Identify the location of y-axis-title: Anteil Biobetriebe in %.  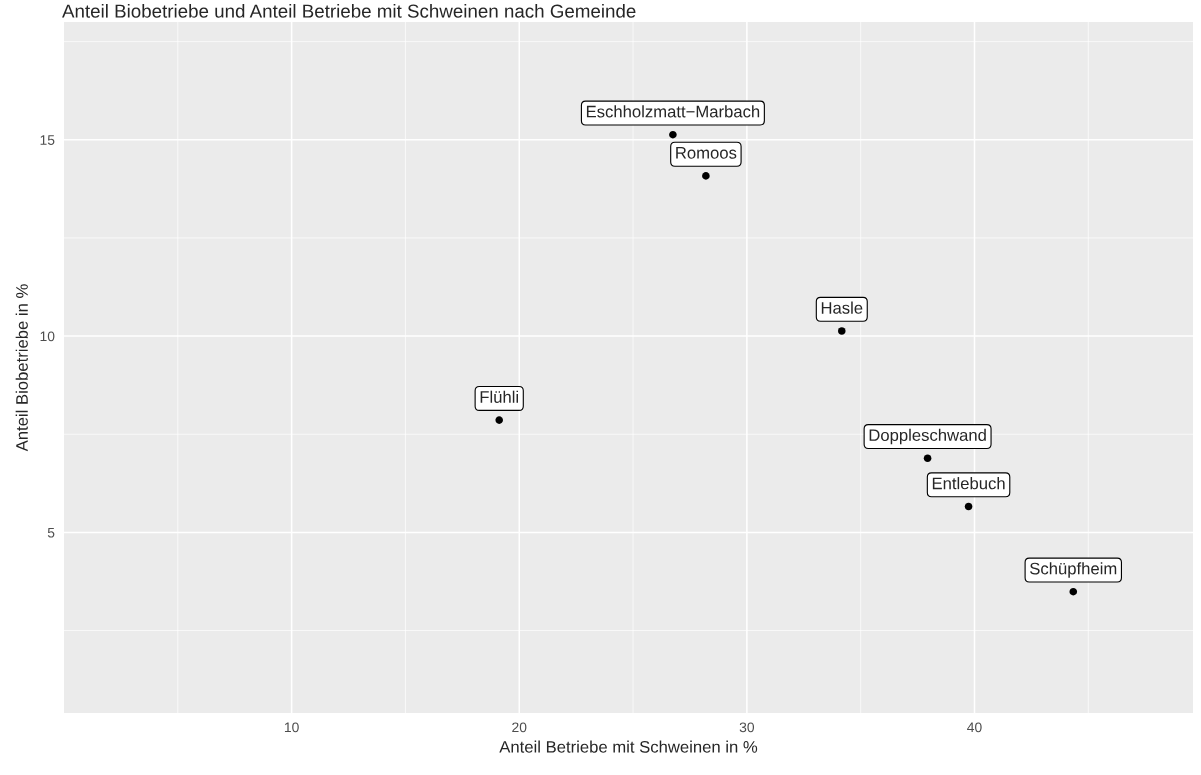
(21, 368).